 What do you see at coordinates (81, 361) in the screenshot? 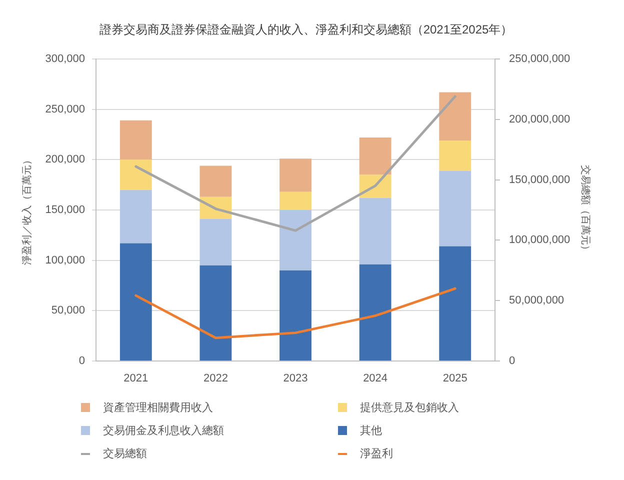
I see `y-tick-label: 0` at bounding box center [81, 361].